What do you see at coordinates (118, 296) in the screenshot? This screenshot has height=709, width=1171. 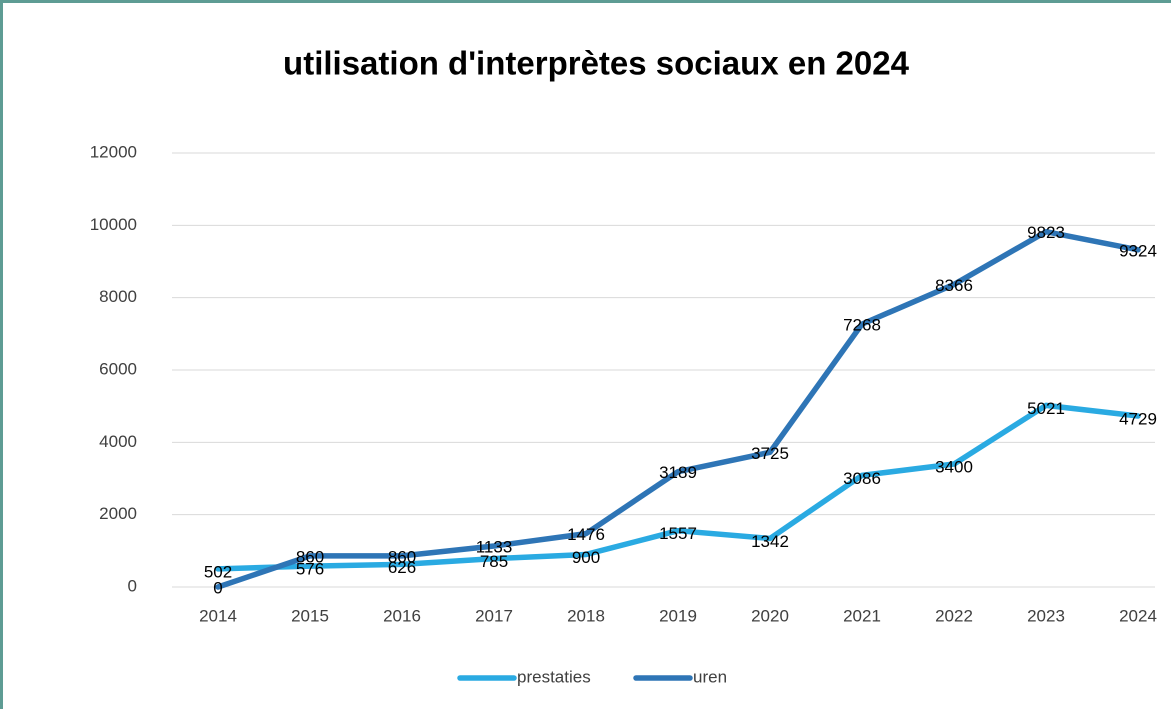 I see `y-tick-label: 8000` at bounding box center [118, 296].